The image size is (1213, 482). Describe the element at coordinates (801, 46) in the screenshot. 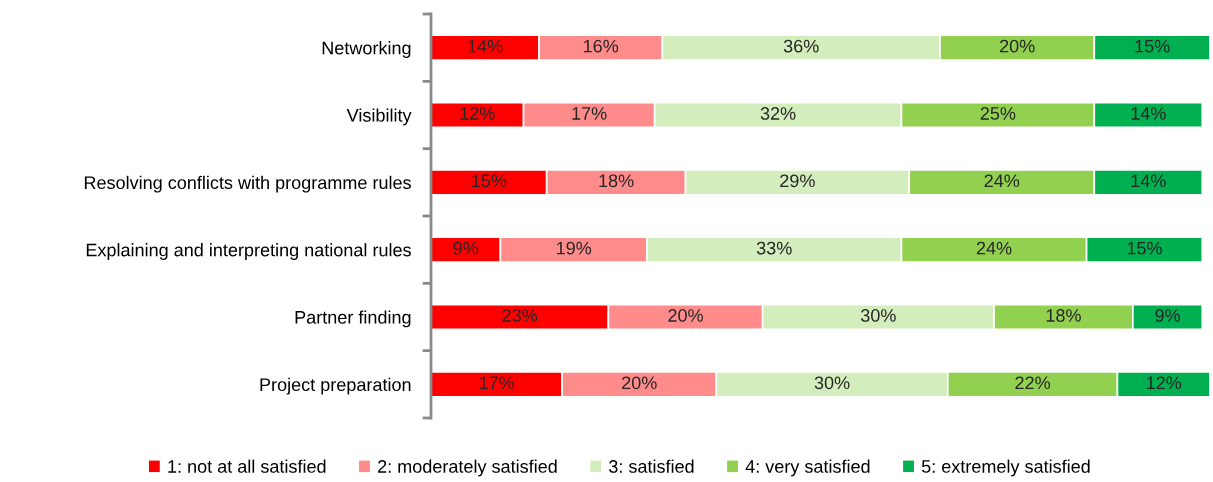

I see `data-label: 36%` at that location.